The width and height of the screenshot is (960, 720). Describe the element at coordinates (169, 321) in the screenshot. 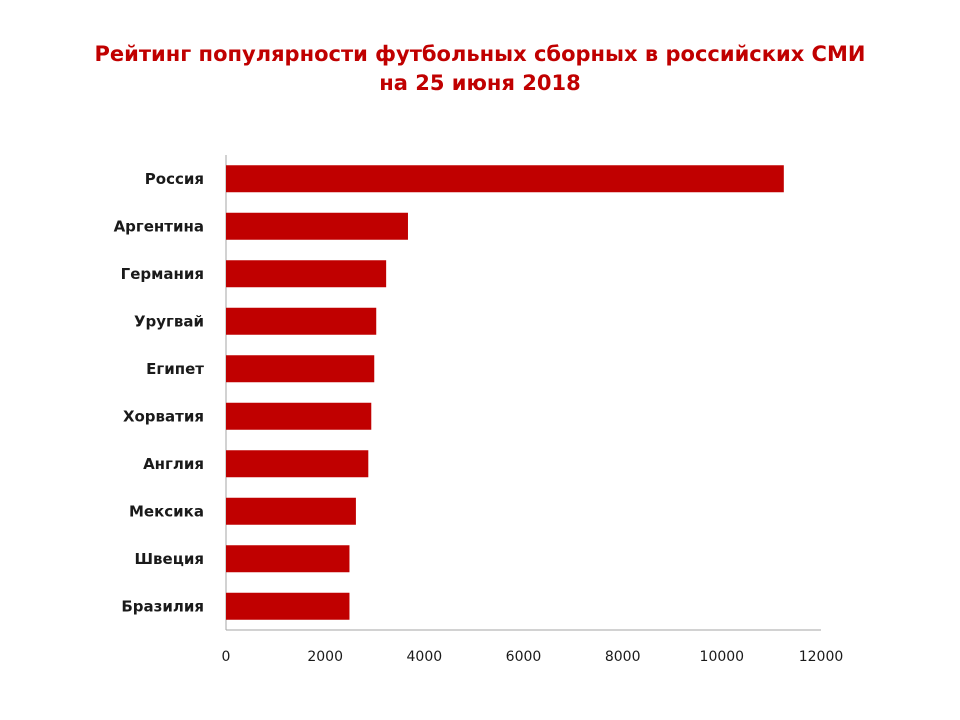

I see `category-label-4: Уругвай` at that location.